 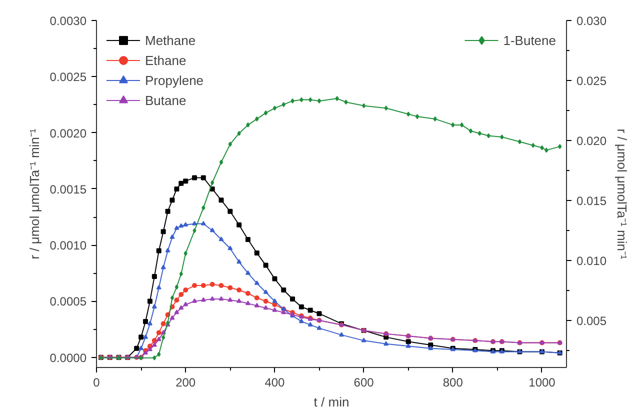 What do you see at coordinates (170, 40) in the screenshot?
I see `legend-label: Methane` at bounding box center [170, 40].